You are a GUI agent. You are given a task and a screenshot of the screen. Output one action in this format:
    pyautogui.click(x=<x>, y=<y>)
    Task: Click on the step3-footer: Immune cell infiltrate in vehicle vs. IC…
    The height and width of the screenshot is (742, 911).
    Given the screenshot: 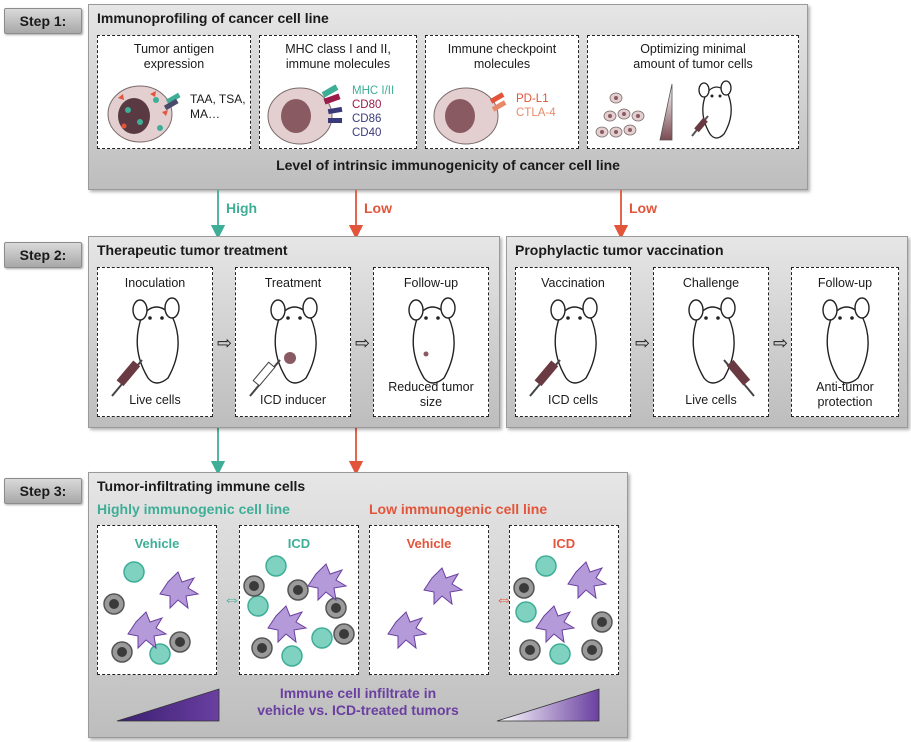 What is the action you would take?
    pyautogui.click(x=358, y=701)
    